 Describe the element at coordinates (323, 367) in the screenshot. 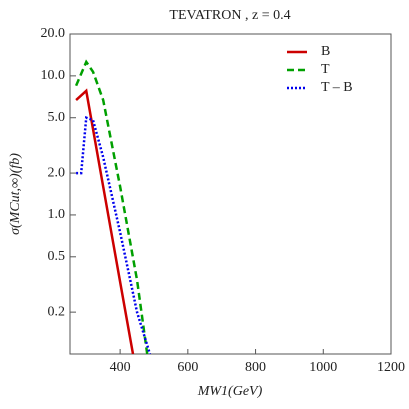

I see `x-tick-label: 1000` at that location.